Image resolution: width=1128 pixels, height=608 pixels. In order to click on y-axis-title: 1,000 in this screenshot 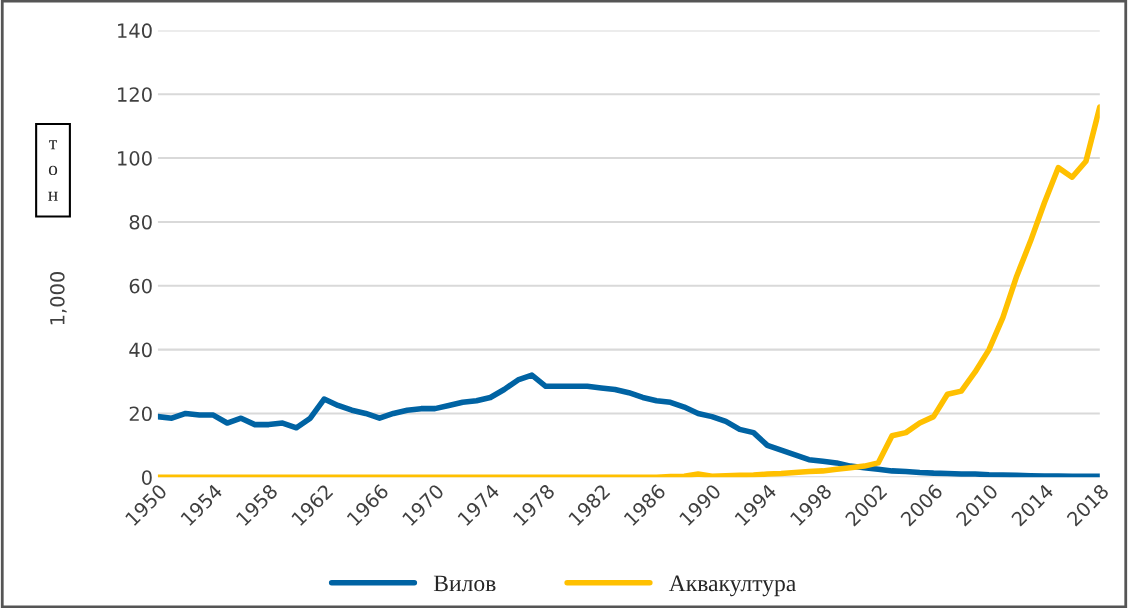, I will do `click(58, 298)`.